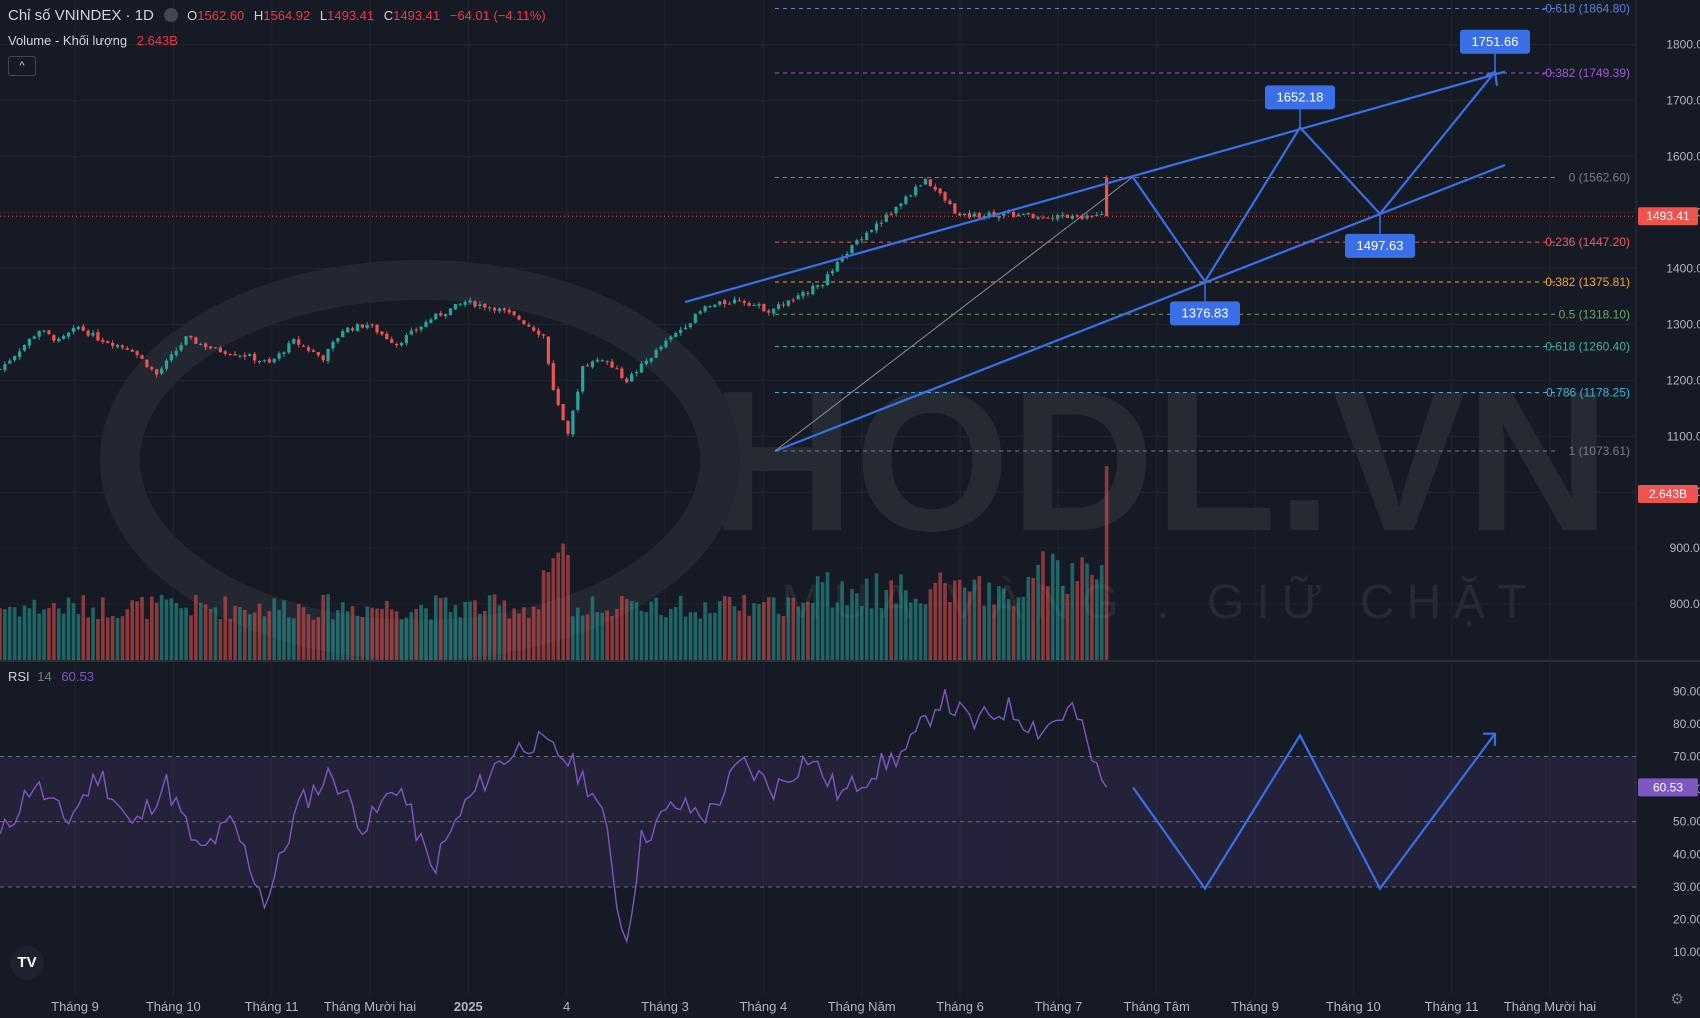 The width and height of the screenshot is (1700, 1018). I want to click on rsi-tick-label: 70.00, so click(1686, 757).